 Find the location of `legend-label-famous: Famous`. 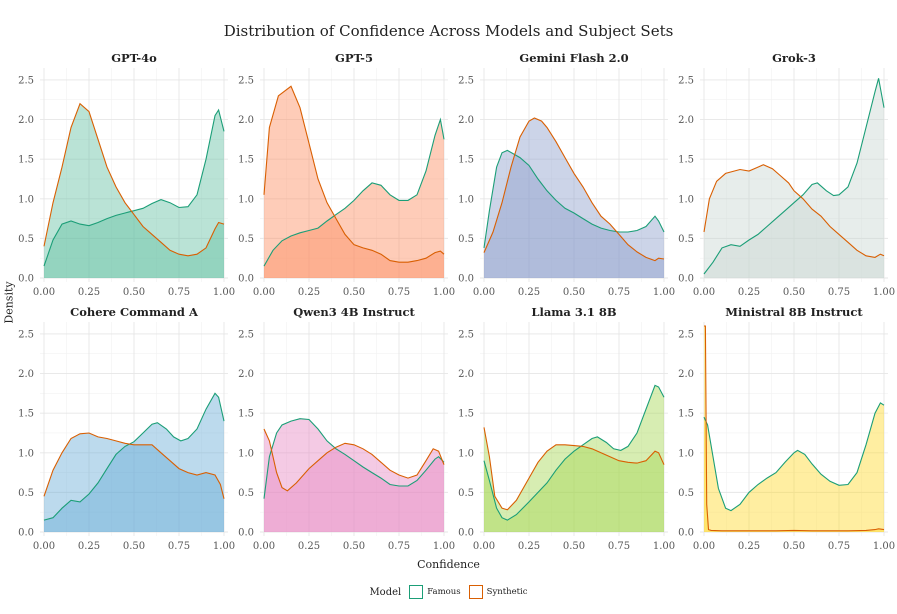

legend-label-famous: Famous is located at coordinates (444, 592).